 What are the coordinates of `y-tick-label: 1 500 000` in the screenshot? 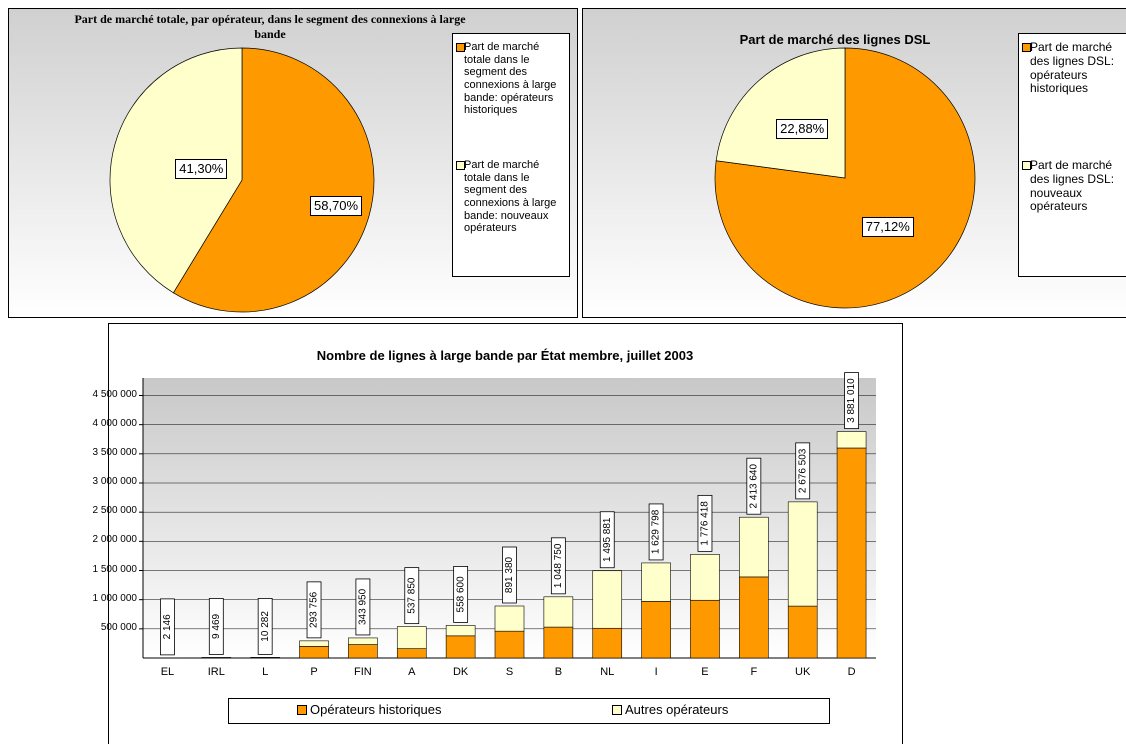 It's located at (115, 569).